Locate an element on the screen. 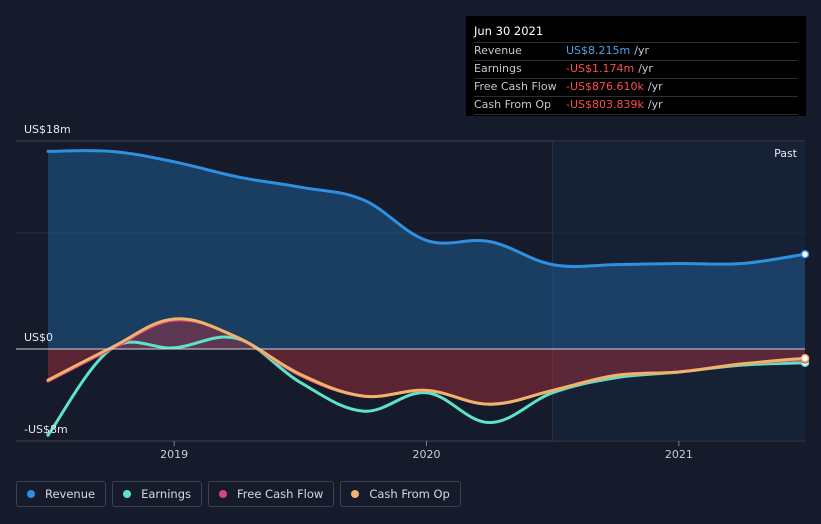 This screenshot has width=821, height=524. y-tick-zero: US$0 is located at coordinates (38, 337).